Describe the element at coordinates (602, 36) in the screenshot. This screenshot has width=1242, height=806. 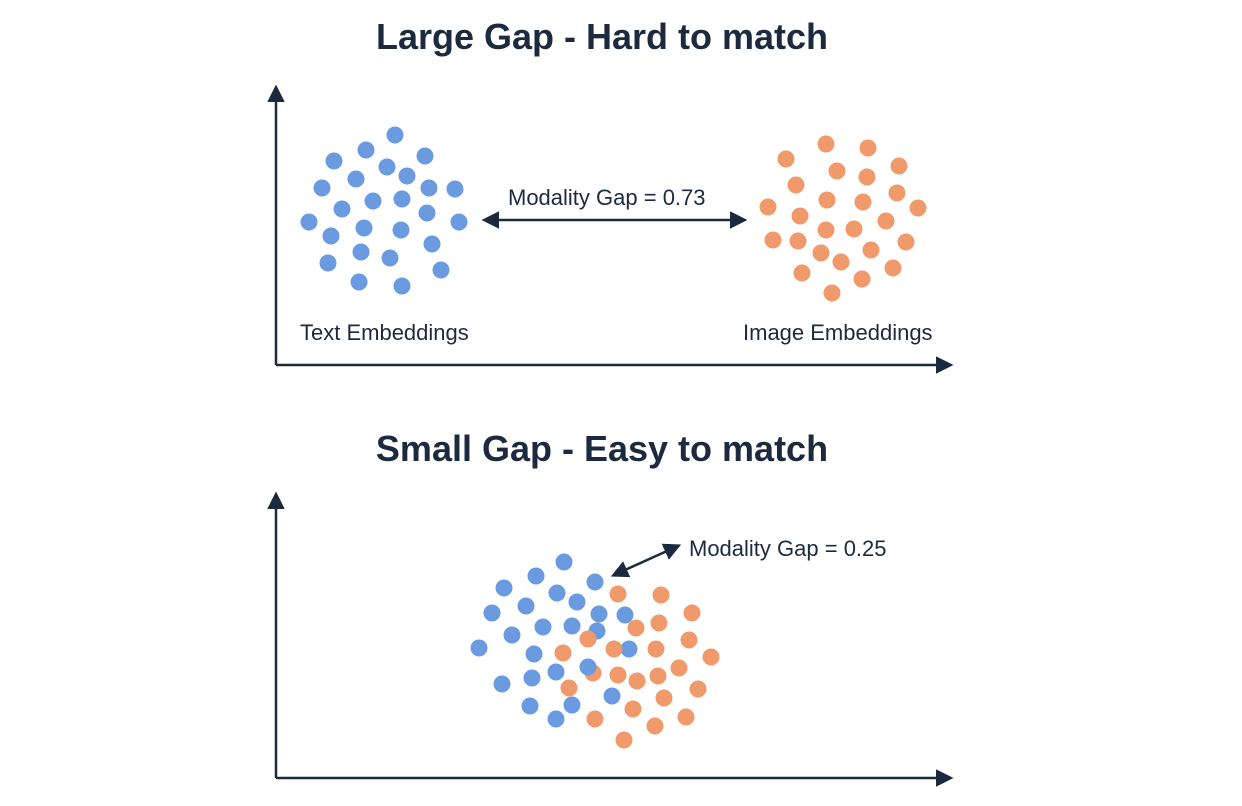
I see `top-panel-title: Large Gap - Hard to match` at that location.